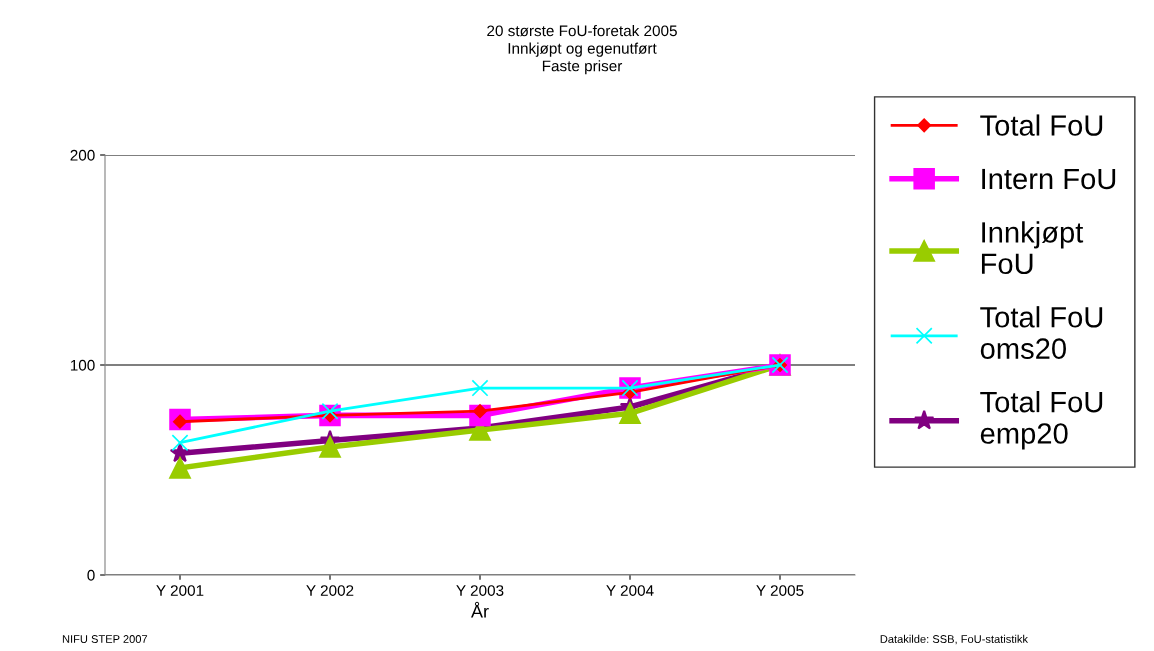  Describe the element at coordinates (105, 639) in the screenshot. I see `text: NIFU STEP 2007` at that location.